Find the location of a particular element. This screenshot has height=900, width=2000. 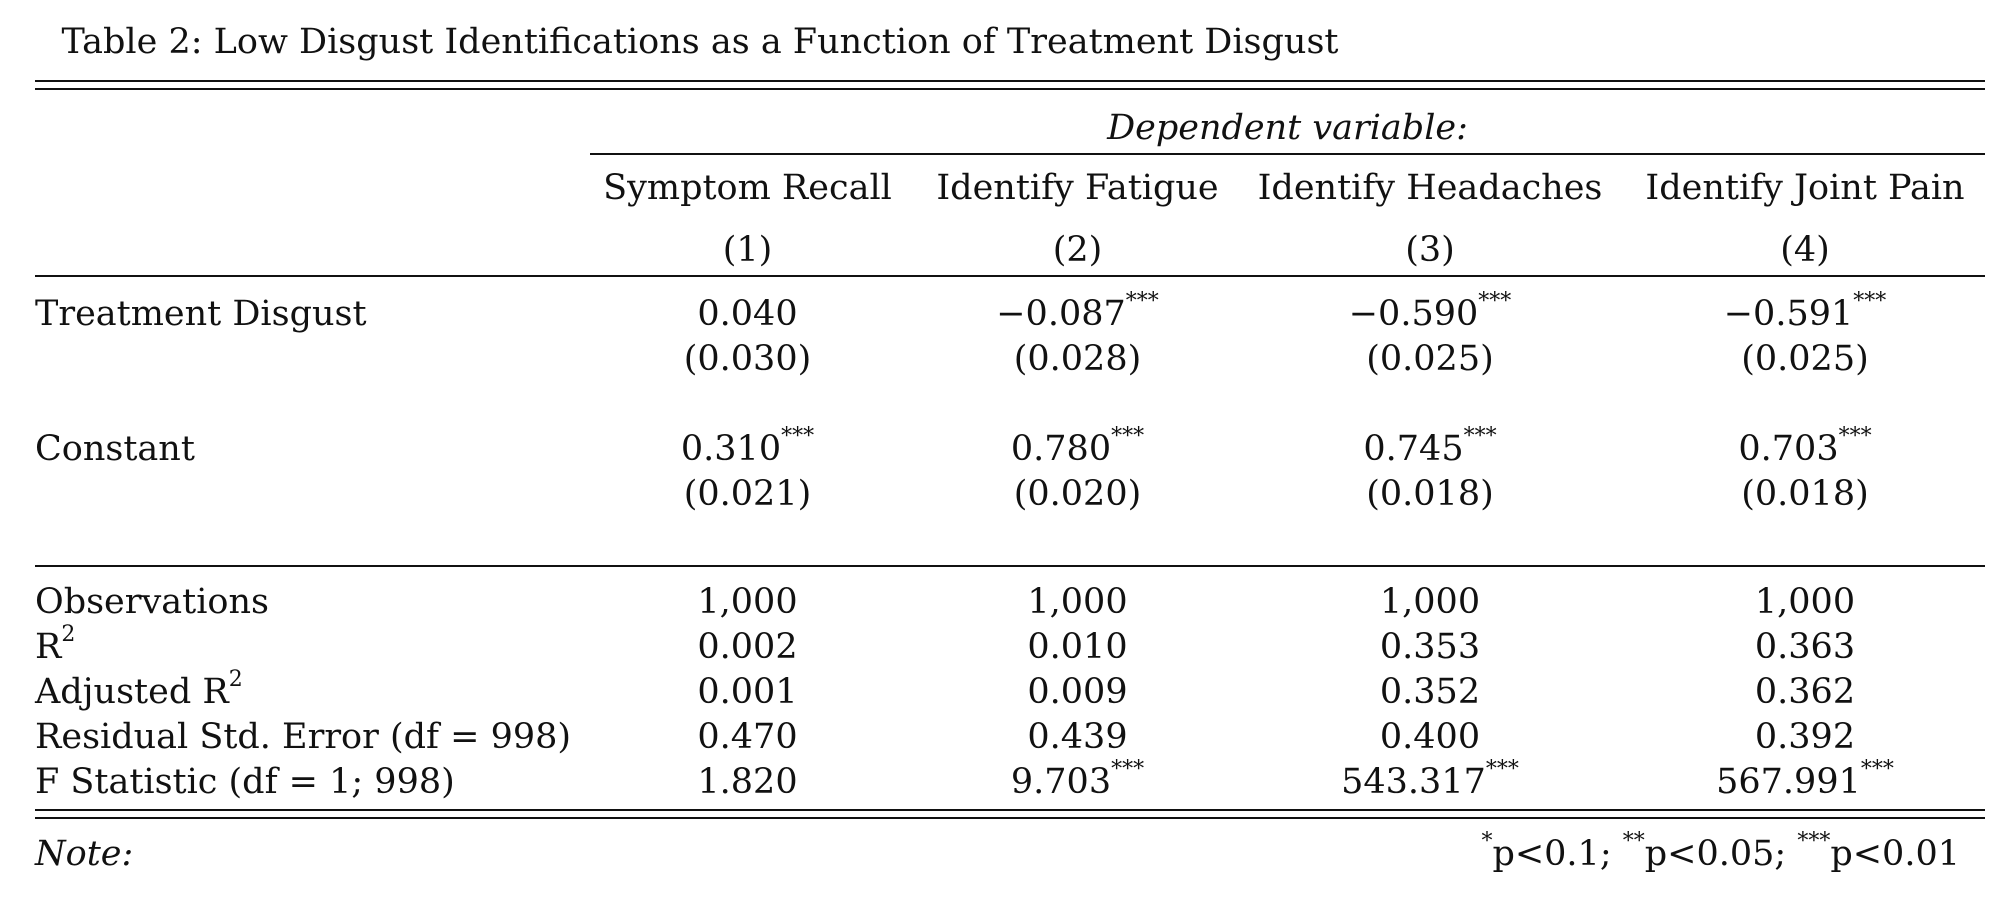

dependent-variable-rule is located at coordinates (1287, 154).